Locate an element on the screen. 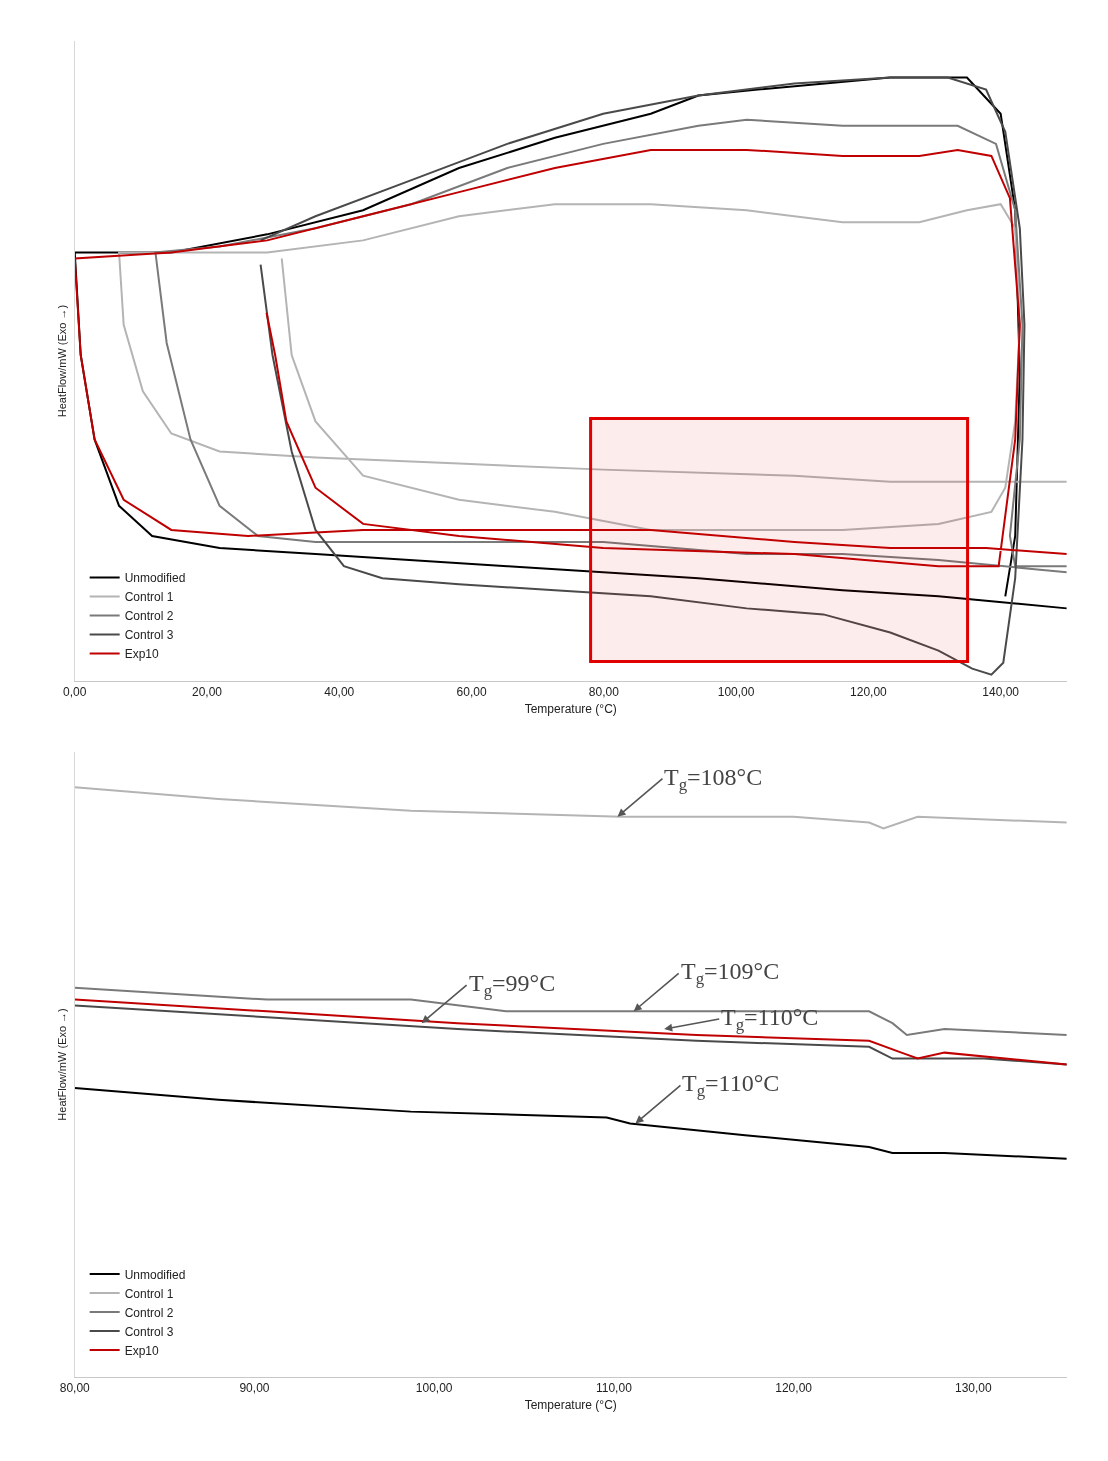  x-tick-label: 40,00 is located at coordinates (339, 692).